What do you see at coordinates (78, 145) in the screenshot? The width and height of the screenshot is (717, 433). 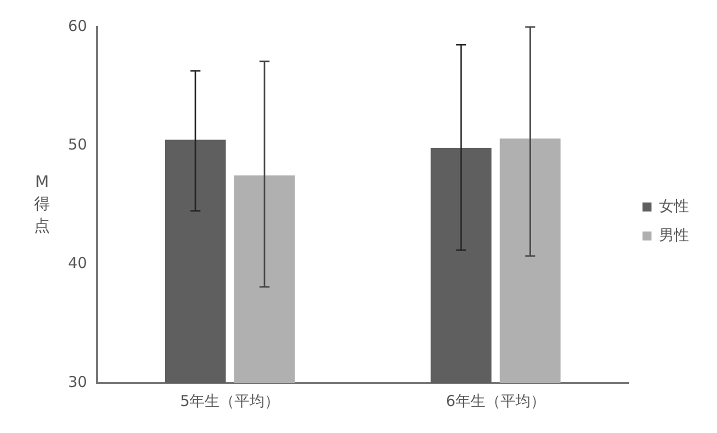 I see `y-tick-label: 50` at bounding box center [78, 145].